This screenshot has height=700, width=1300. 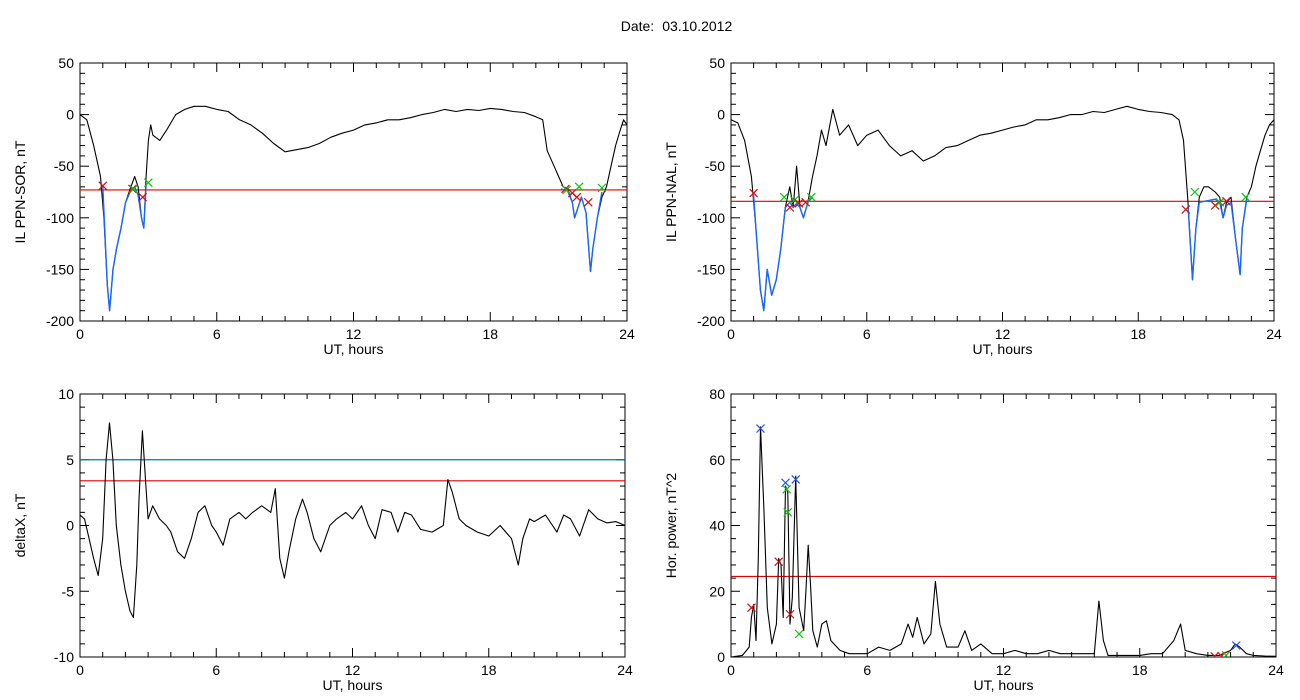 What do you see at coordinates (717, 591) in the screenshot?
I see `y-tick-label: 20` at bounding box center [717, 591].